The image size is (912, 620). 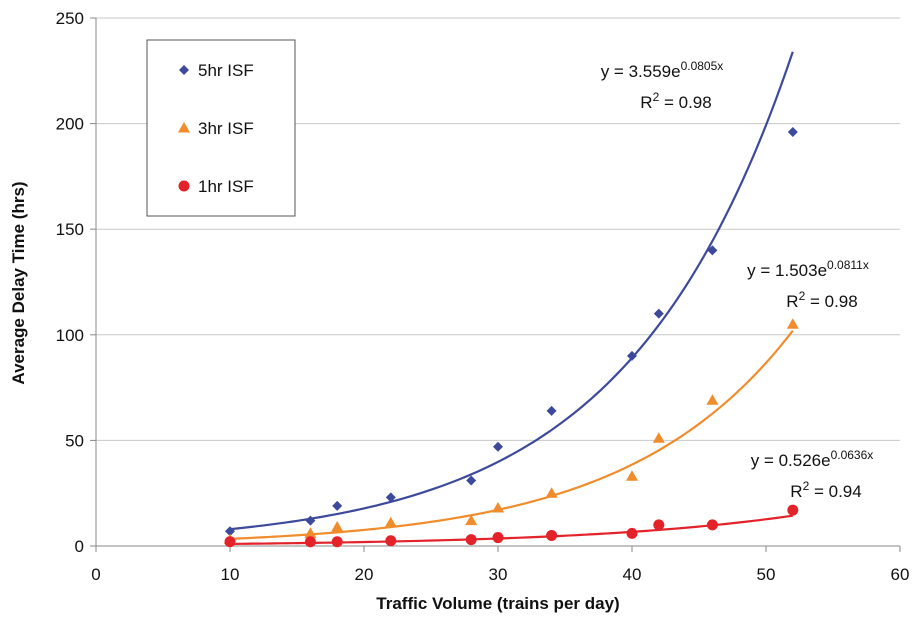 I want to click on legend-marker-5hr-isf, so click(x=184, y=70).